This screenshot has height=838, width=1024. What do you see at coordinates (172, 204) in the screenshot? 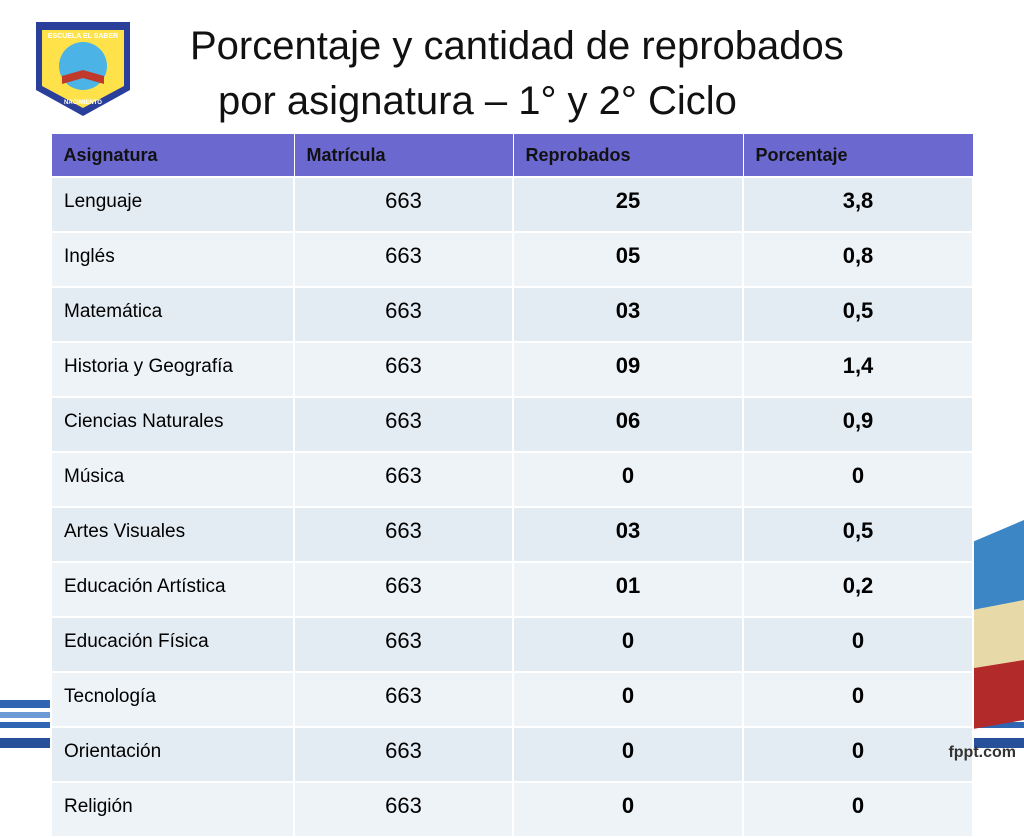
I see `cell: Lenguaje` at bounding box center [172, 204].